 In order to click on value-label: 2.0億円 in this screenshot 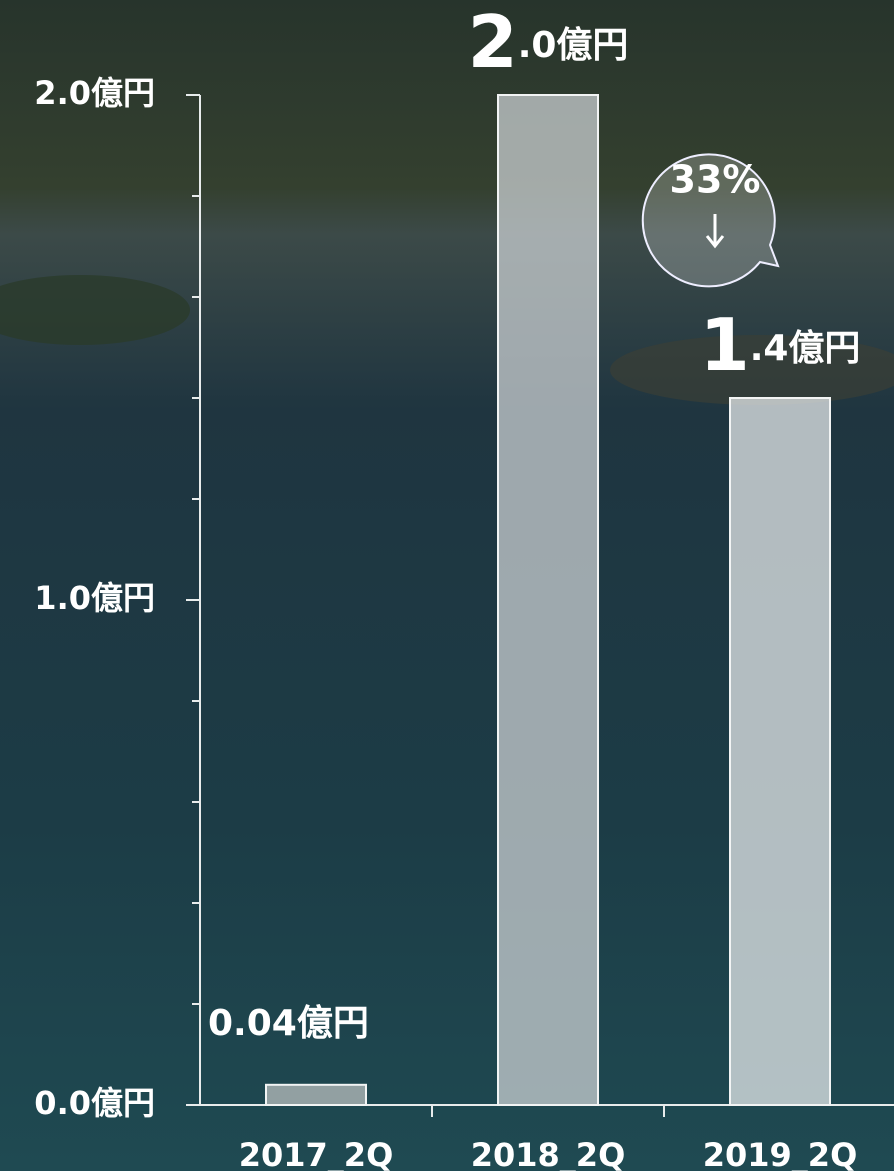, I will do `click(548, 42)`.